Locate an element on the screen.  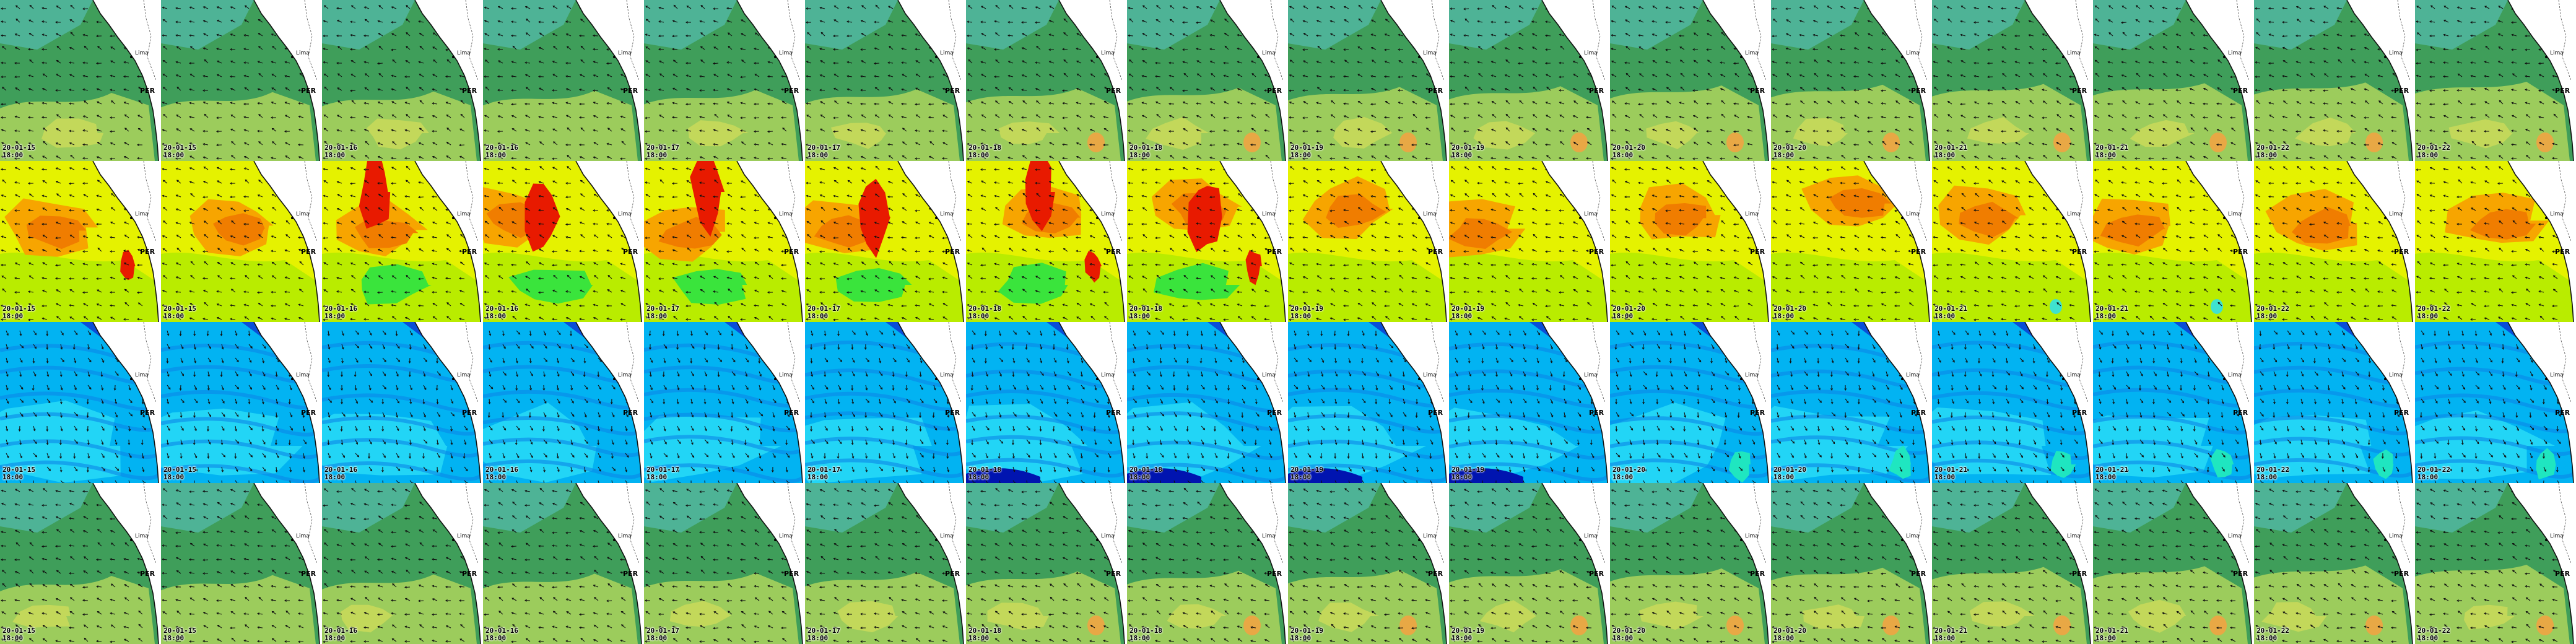
map-tile-wind-4: Lima PER 20-01-16 18:00 is located at coordinates (563, 80).